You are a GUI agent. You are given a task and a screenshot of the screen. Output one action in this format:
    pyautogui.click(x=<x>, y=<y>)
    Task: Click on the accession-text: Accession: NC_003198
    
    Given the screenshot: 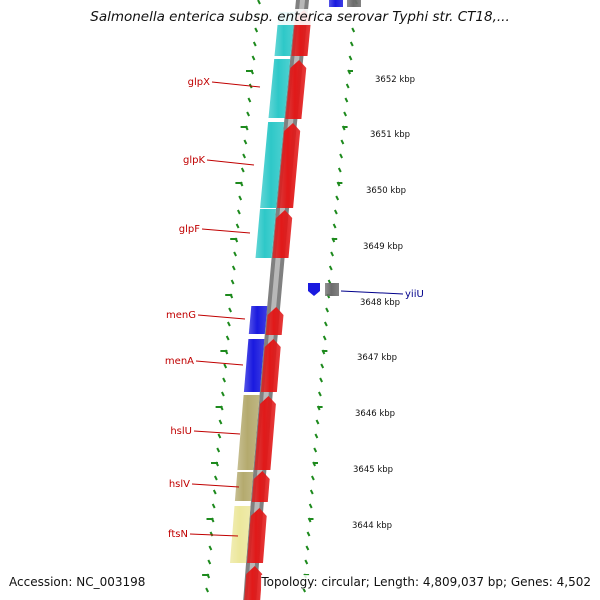 What is the action you would take?
    pyautogui.click(x=77, y=582)
    